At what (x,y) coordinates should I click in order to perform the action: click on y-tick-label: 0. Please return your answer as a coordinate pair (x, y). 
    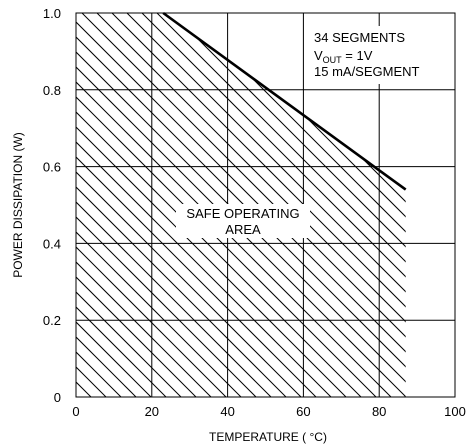
    Looking at the image, I should click on (57, 397).